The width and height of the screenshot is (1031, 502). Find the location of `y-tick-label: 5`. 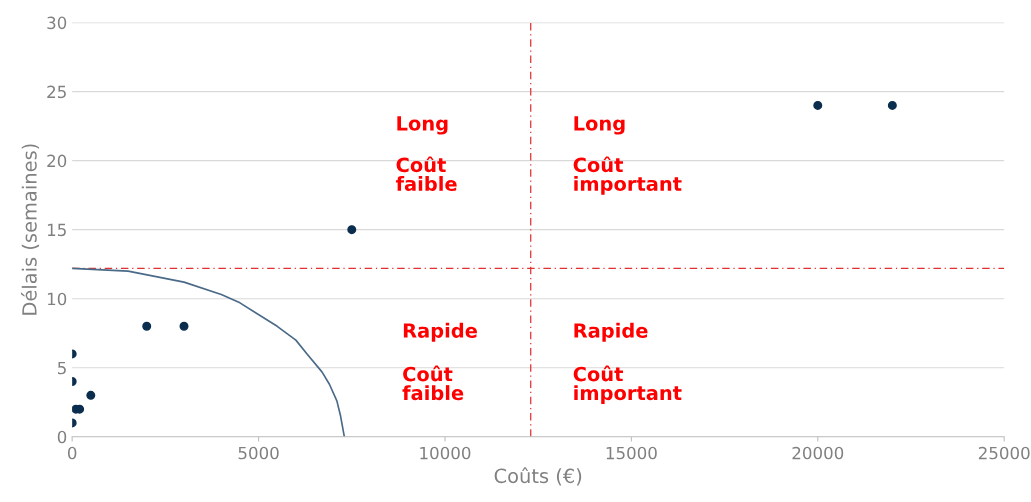

y-tick-label: 5 is located at coordinates (61, 368).